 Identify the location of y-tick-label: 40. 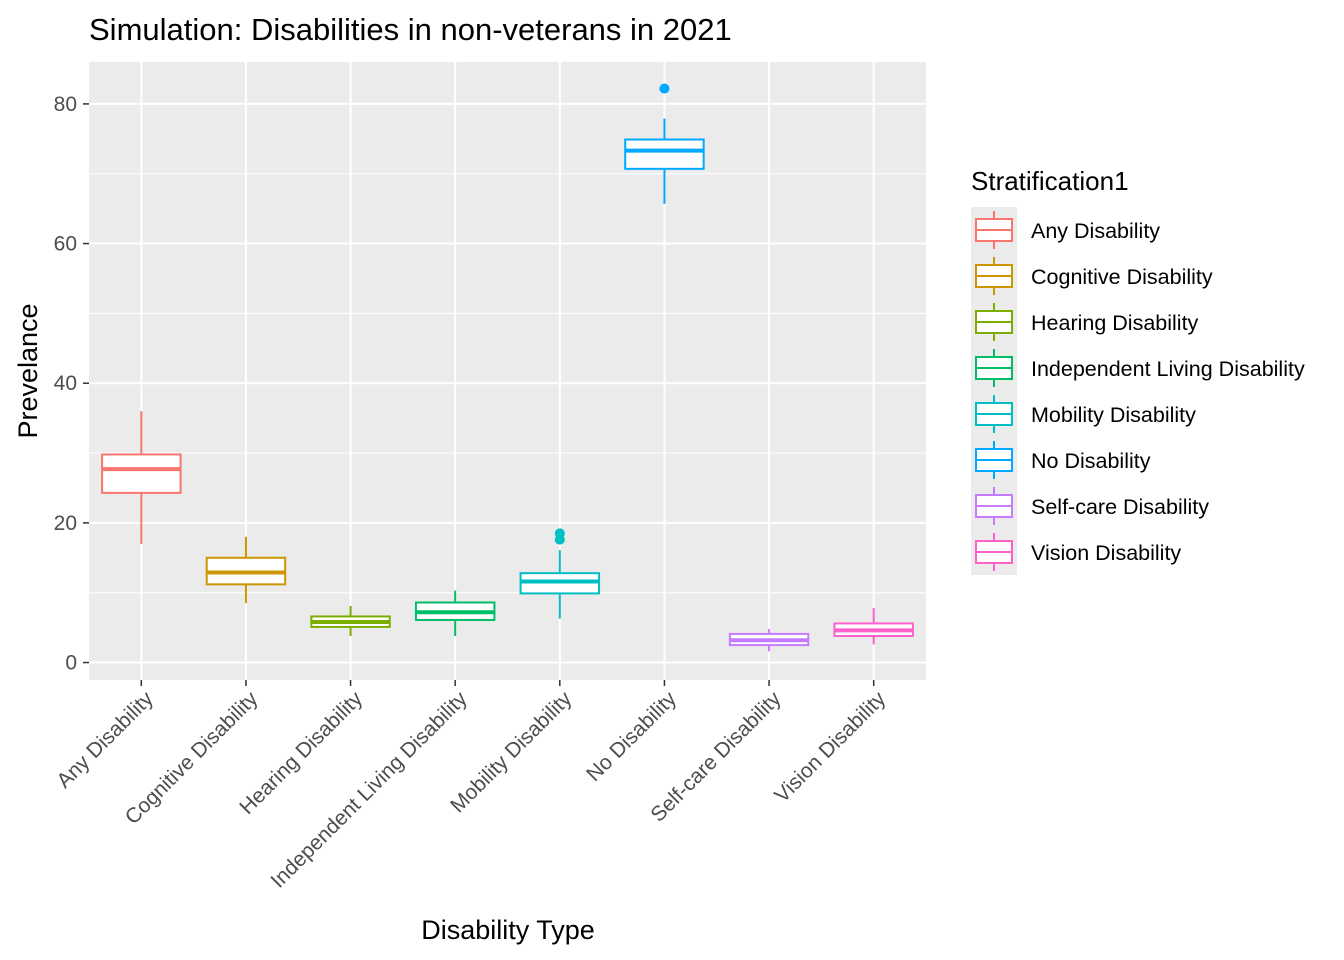
(65, 383).